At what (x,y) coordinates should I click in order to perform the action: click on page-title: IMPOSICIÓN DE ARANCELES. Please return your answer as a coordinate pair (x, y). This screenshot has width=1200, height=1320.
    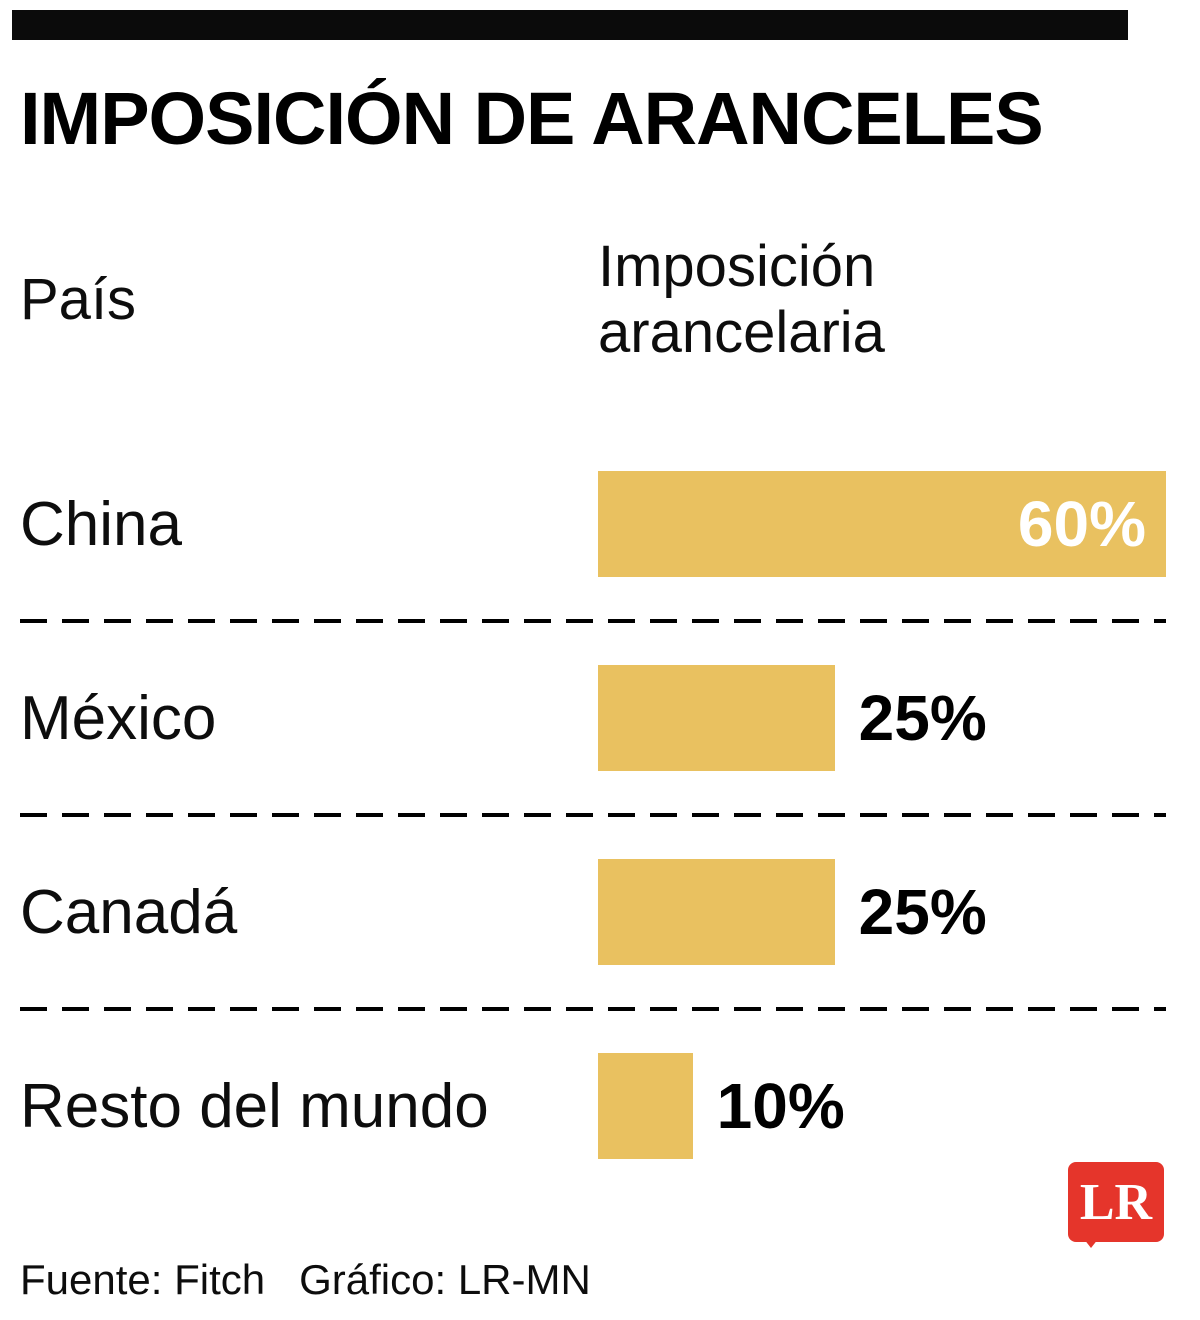
    Looking at the image, I should click on (532, 118).